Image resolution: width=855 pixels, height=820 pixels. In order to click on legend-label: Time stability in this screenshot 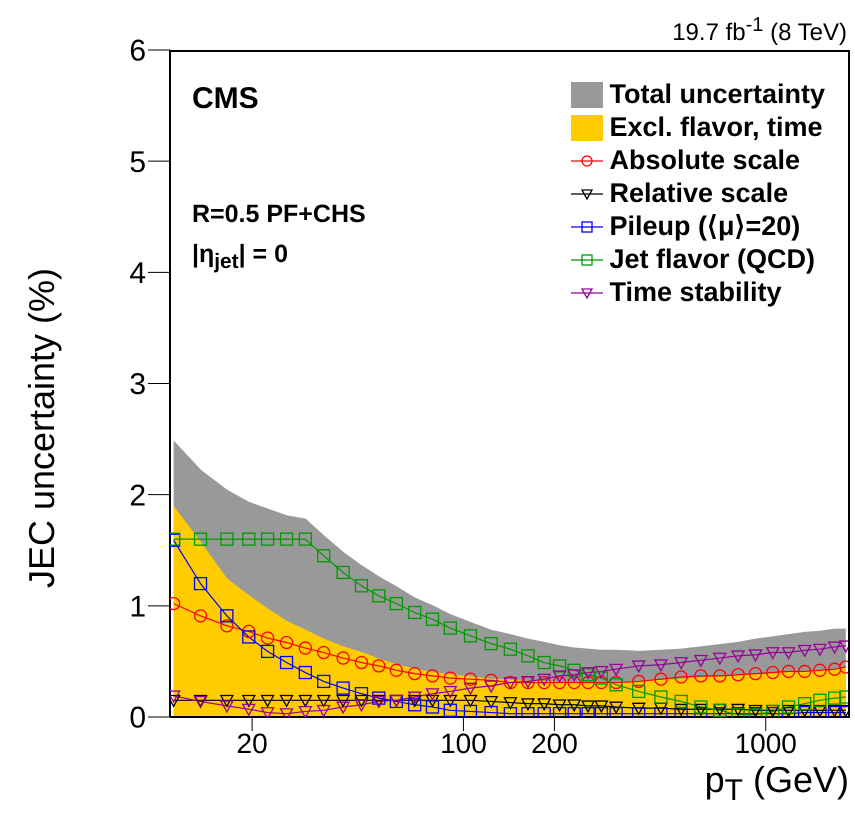, I will do `click(695, 292)`.